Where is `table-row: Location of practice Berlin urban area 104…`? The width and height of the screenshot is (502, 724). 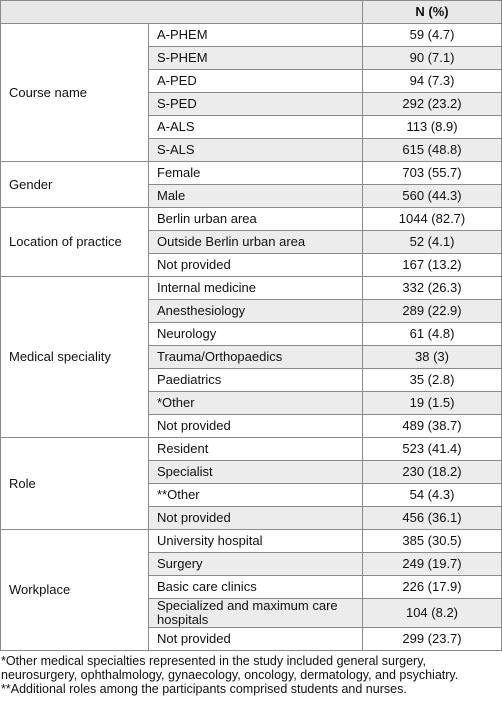
table-row: Location of practice Berlin urban area 104… is located at coordinates (251, 242).